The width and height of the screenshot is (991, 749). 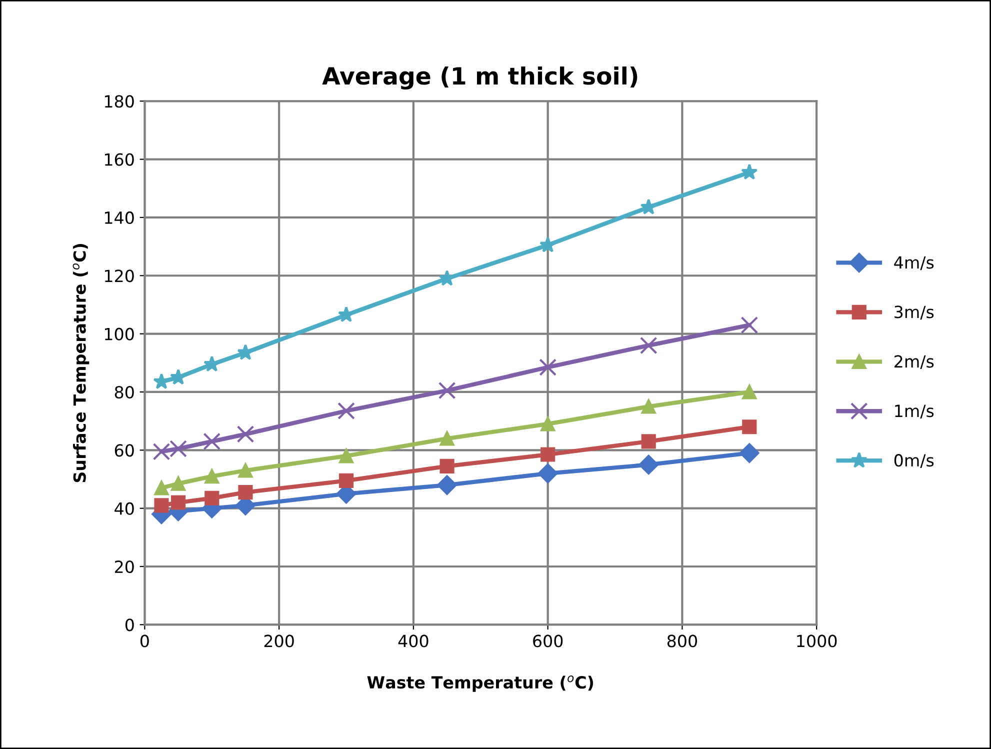 I want to click on x-tick-label: 600, so click(x=548, y=641).